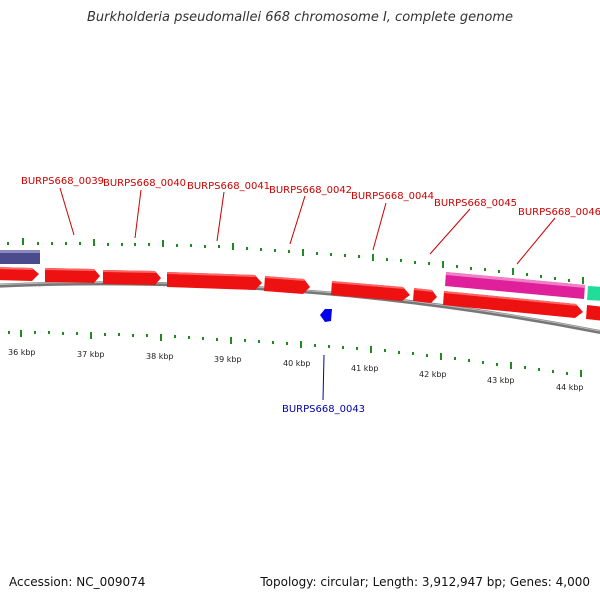 This screenshot has width=600, height=600. Describe the element at coordinates (160, 356) in the screenshot. I see `scale-label-38: 38 kbp` at that location.